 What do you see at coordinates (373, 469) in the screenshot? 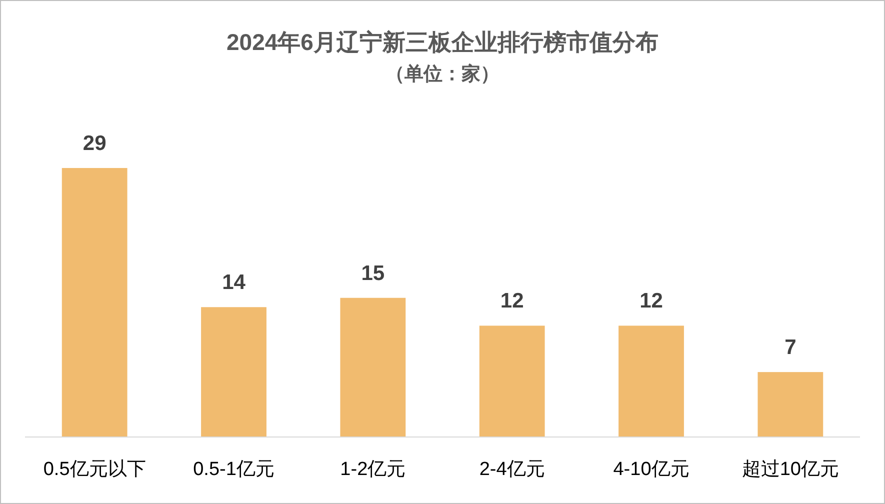
I see `x-tick-label: 1-2亿元` at bounding box center [373, 469].